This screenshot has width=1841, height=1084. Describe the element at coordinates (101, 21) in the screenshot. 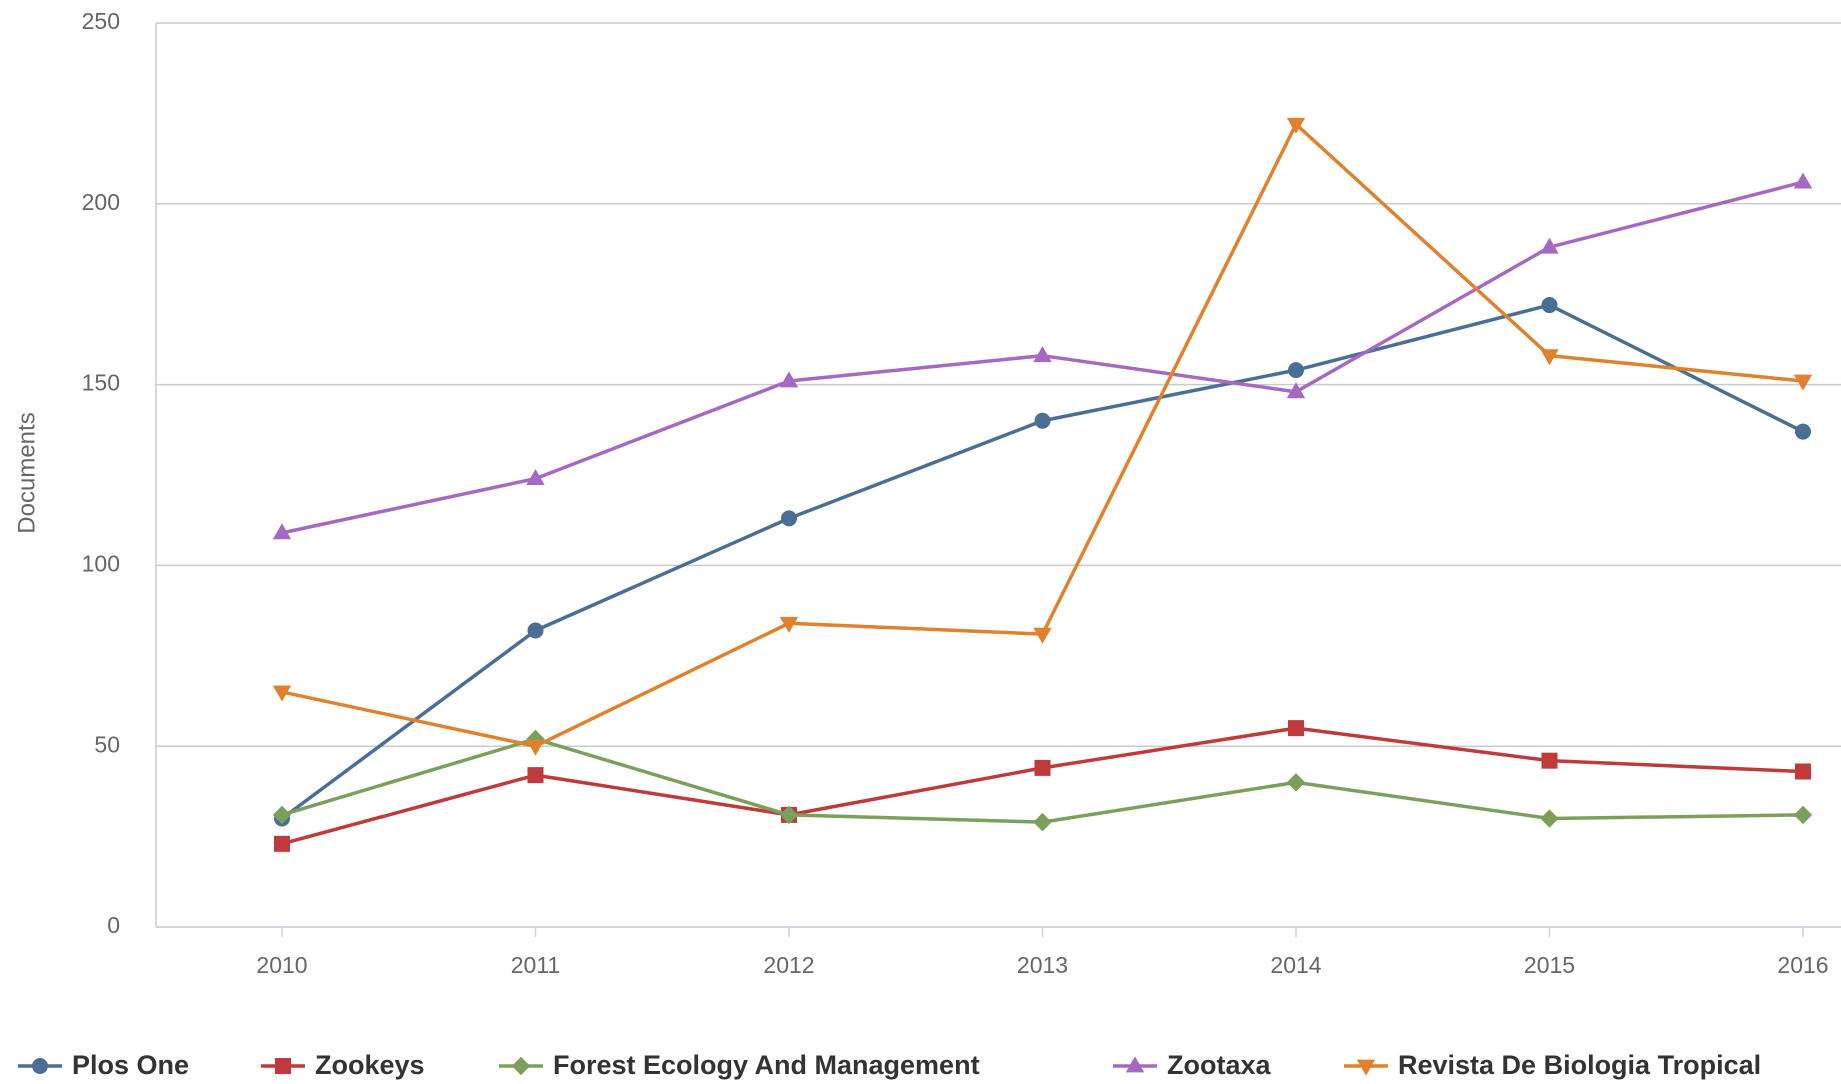

I see `y-tick-label: 250` at that location.